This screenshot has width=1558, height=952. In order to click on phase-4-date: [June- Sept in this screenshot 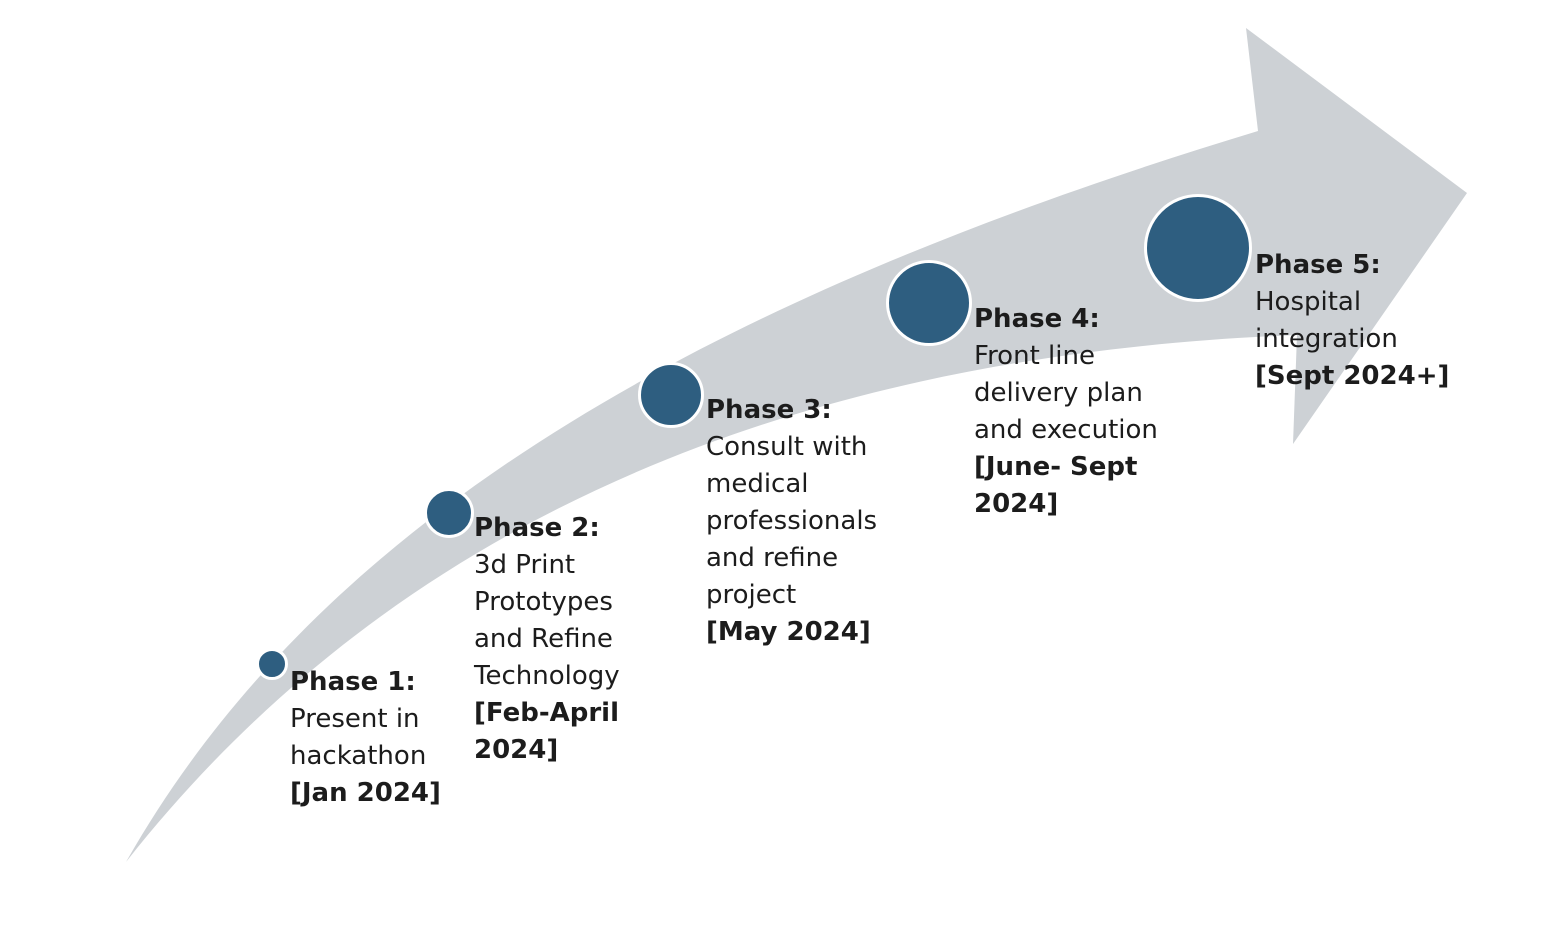, I will do `click(1056, 467)`.